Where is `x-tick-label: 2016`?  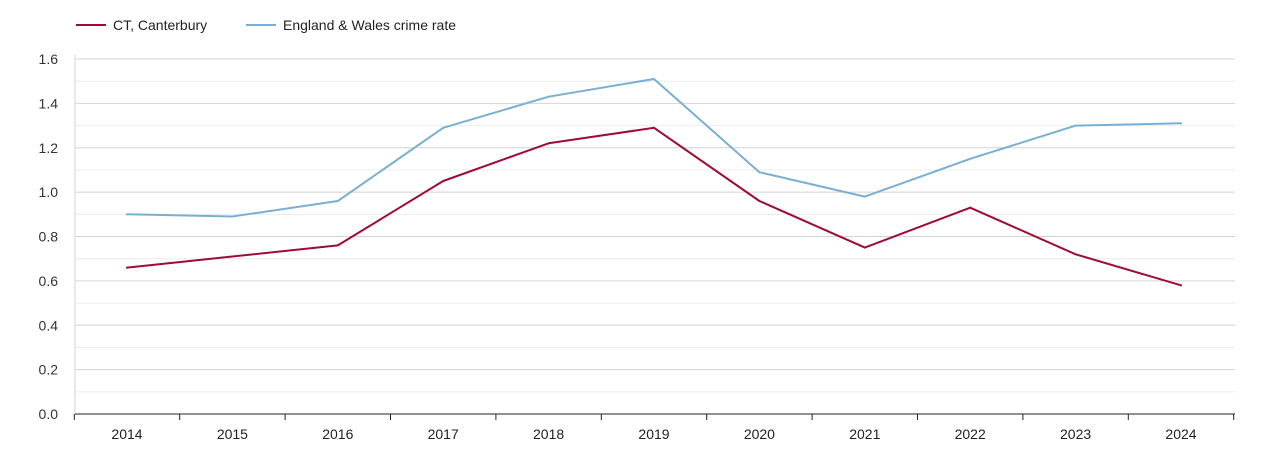 x-tick-label: 2016 is located at coordinates (337, 434).